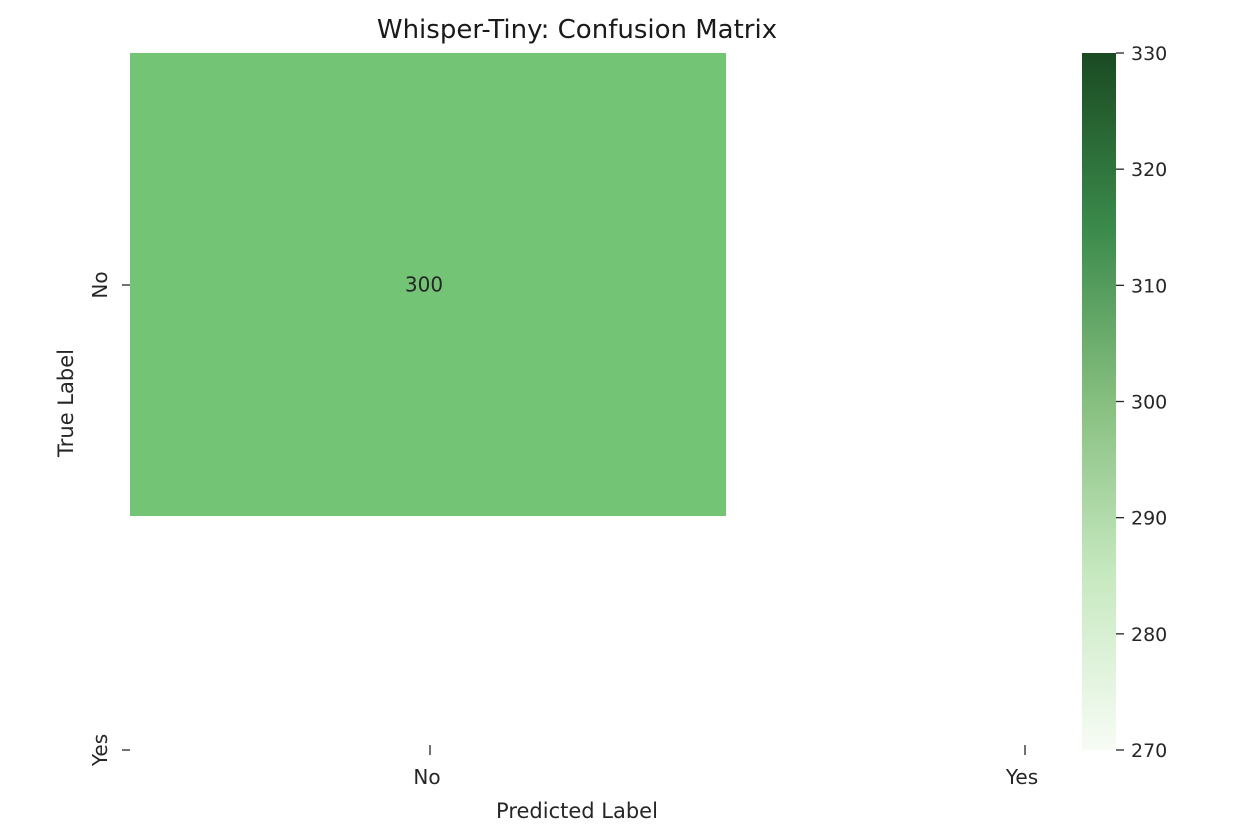 This screenshot has height=838, width=1244. I want to click on colorbar, so click(1099, 401).